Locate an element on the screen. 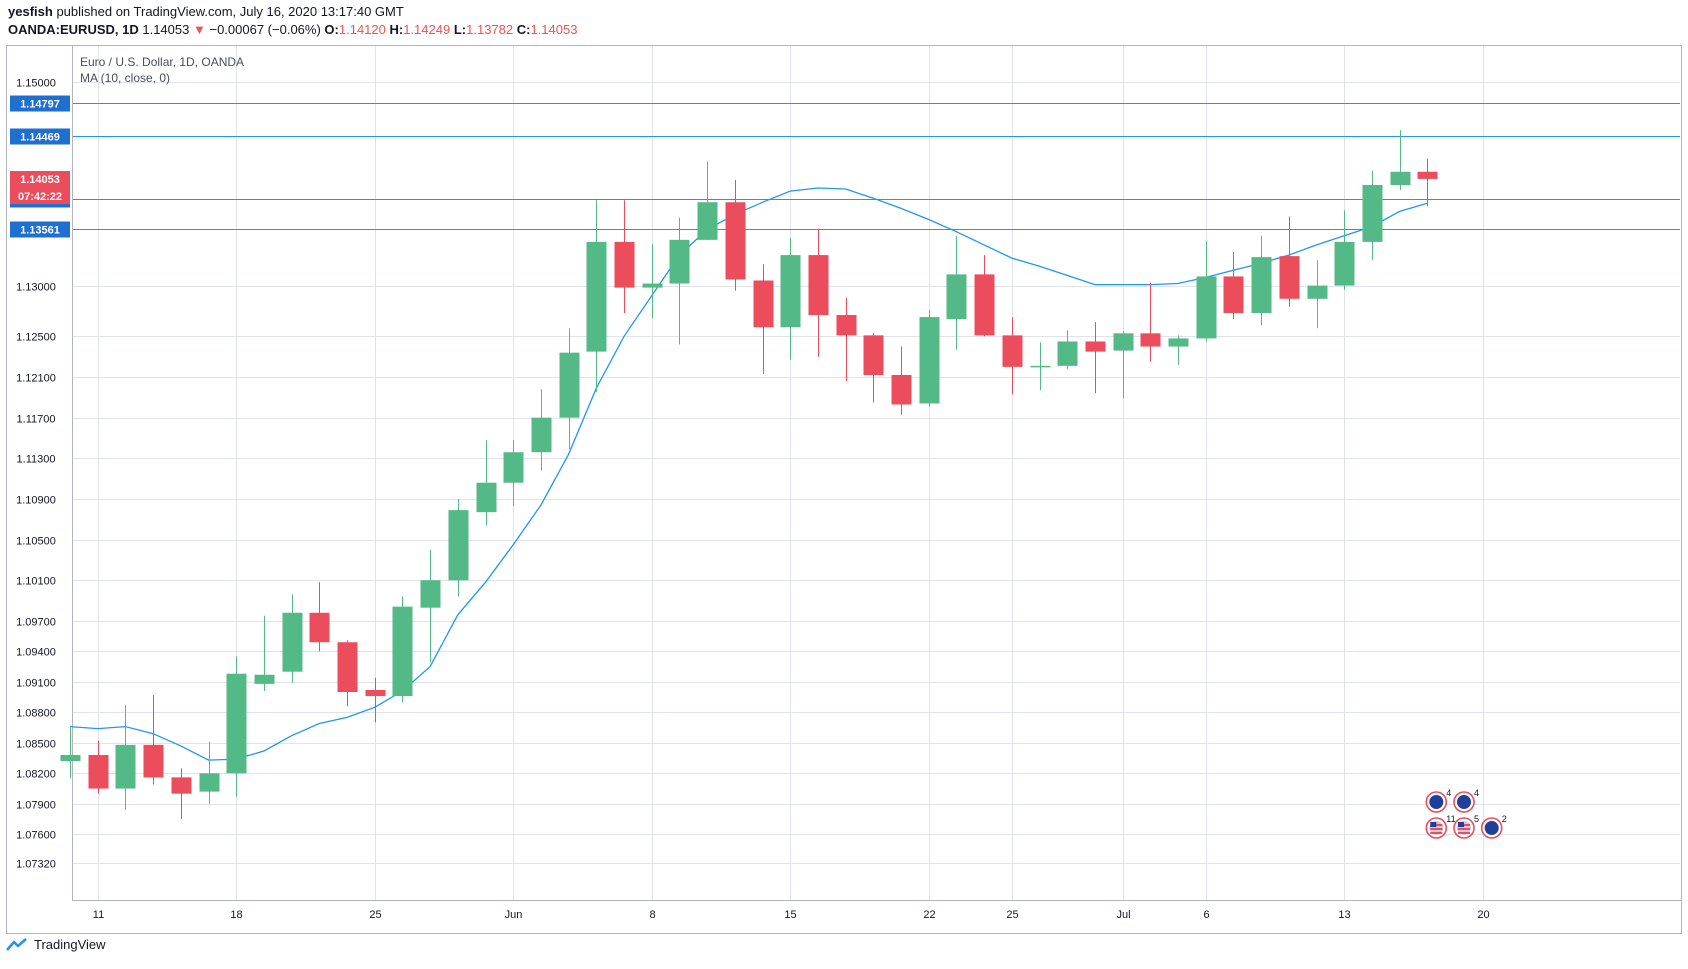  brand-label: TradingView is located at coordinates (70, 944).